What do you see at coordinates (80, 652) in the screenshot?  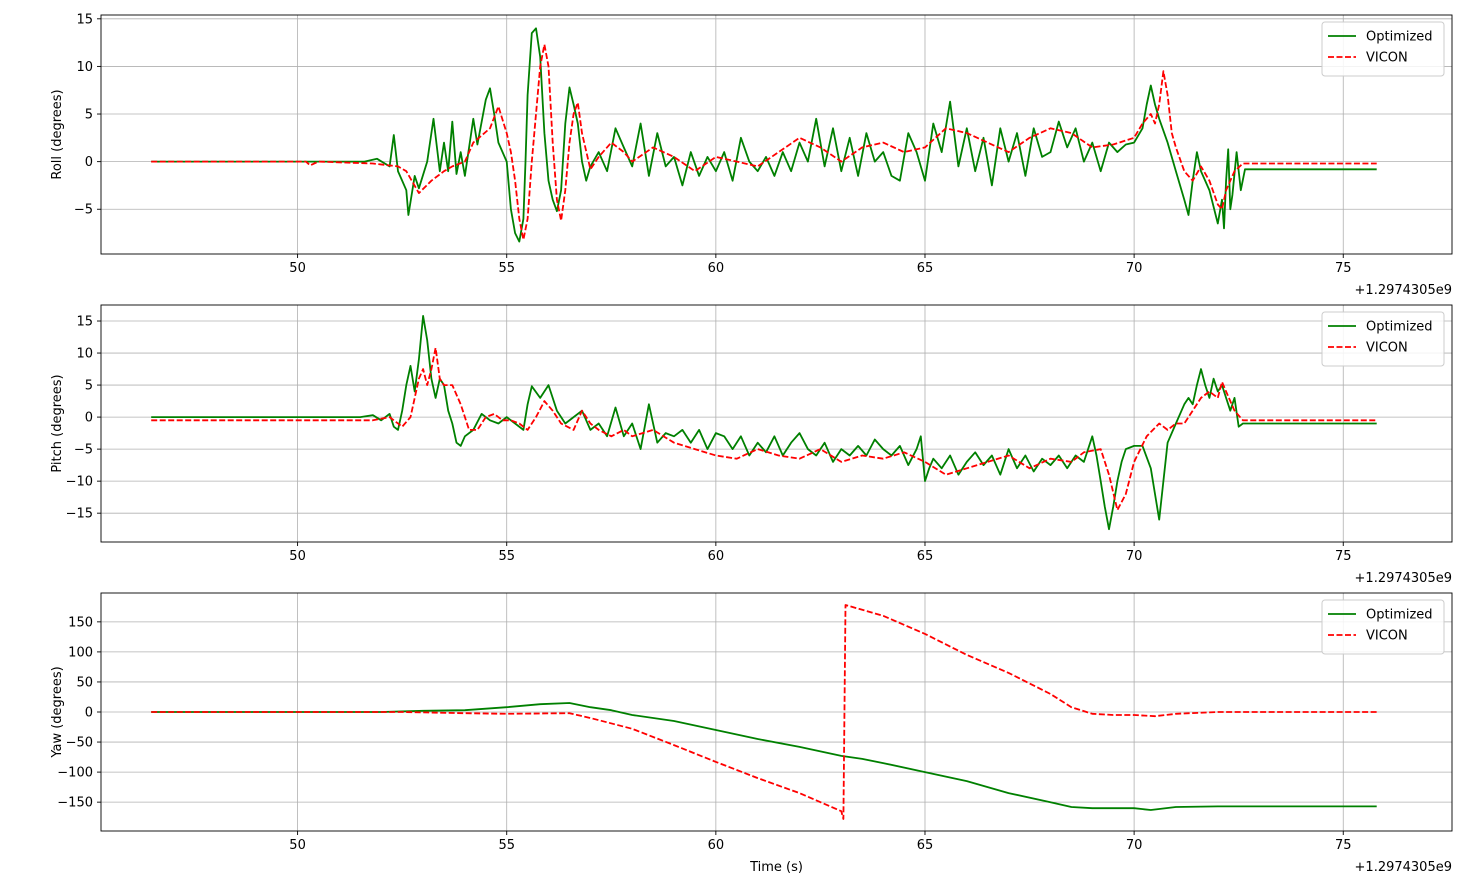 I see `y-tick-label: 100` at bounding box center [80, 652].